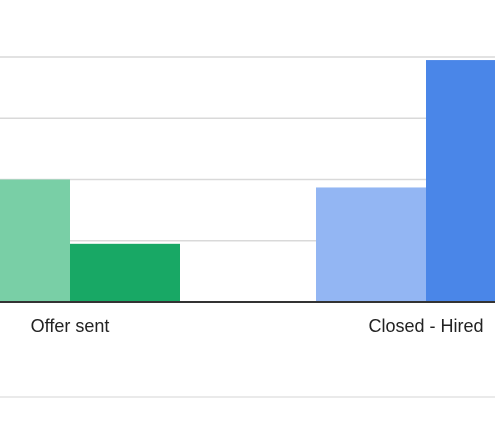 Image resolution: width=495 pixels, height=440 pixels. Describe the element at coordinates (70, 326) in the screenshot. I see `x-tick-label-offer-sent: Offer sent` at that location.